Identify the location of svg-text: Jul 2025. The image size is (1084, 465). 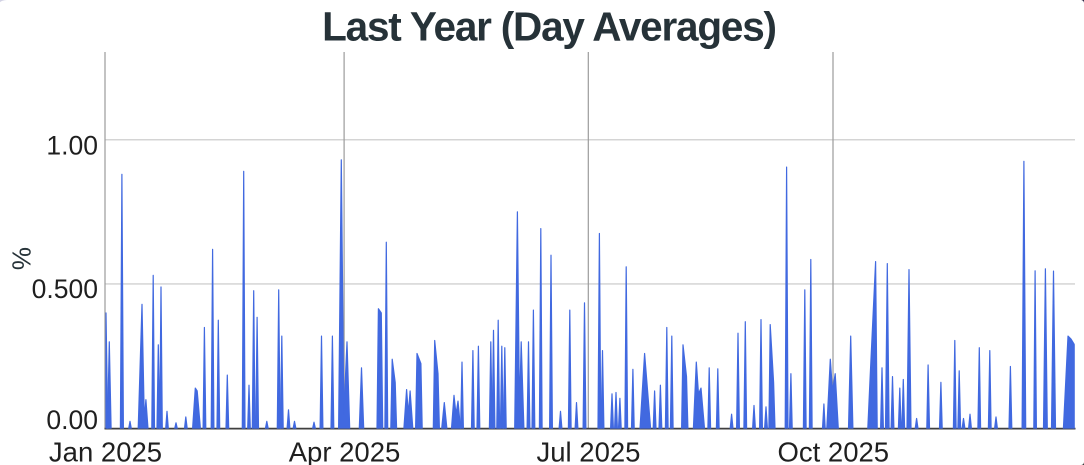
(589, 450).